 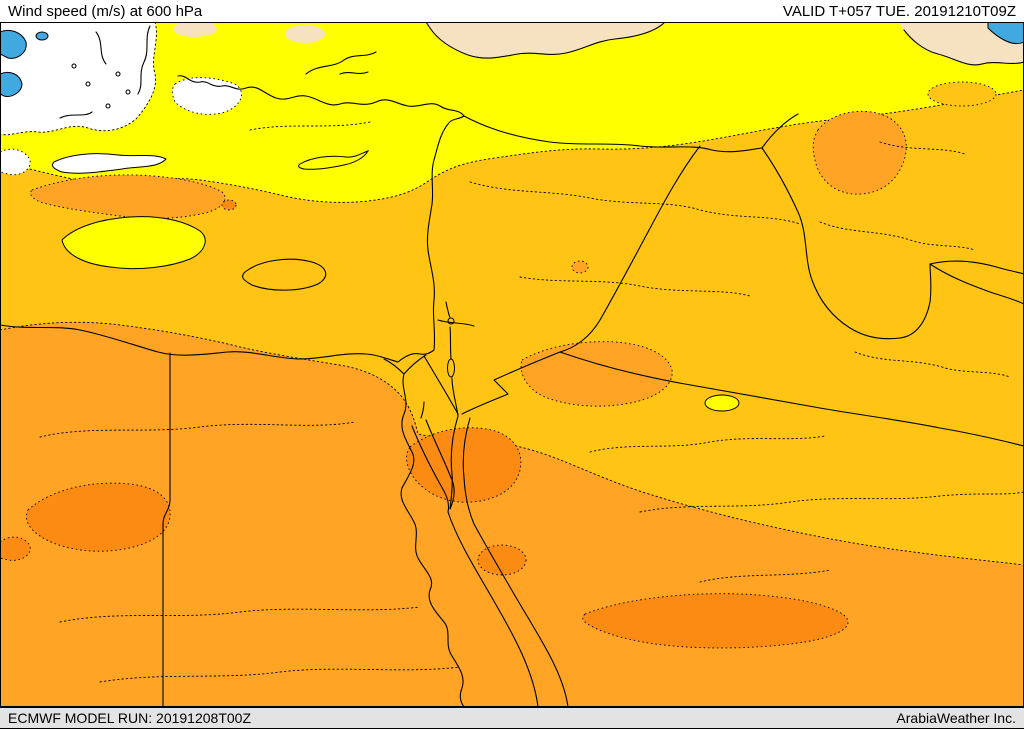 I want to click on contour-fill-cream-black-sea, so click(x=545, y=40).